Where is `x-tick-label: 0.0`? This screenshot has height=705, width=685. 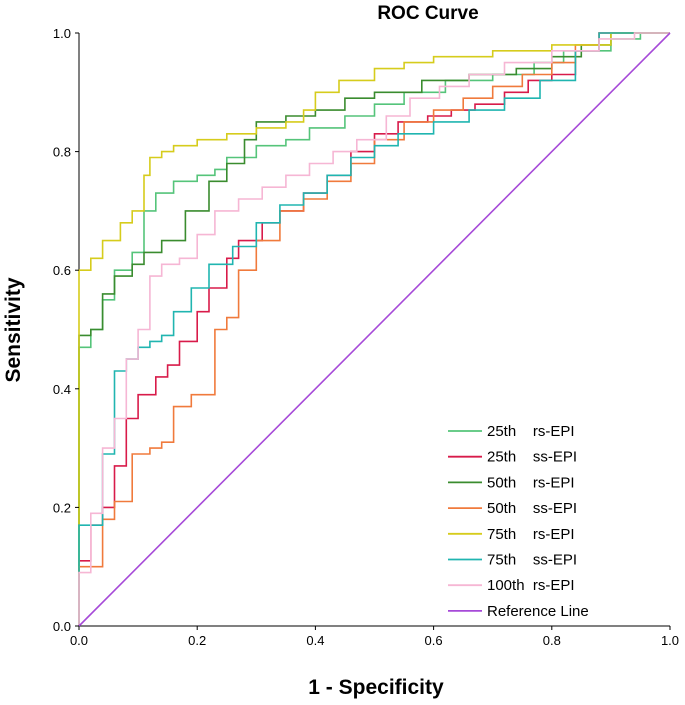
x-tick-label: 0.0 is located at coordinates (79, 640).